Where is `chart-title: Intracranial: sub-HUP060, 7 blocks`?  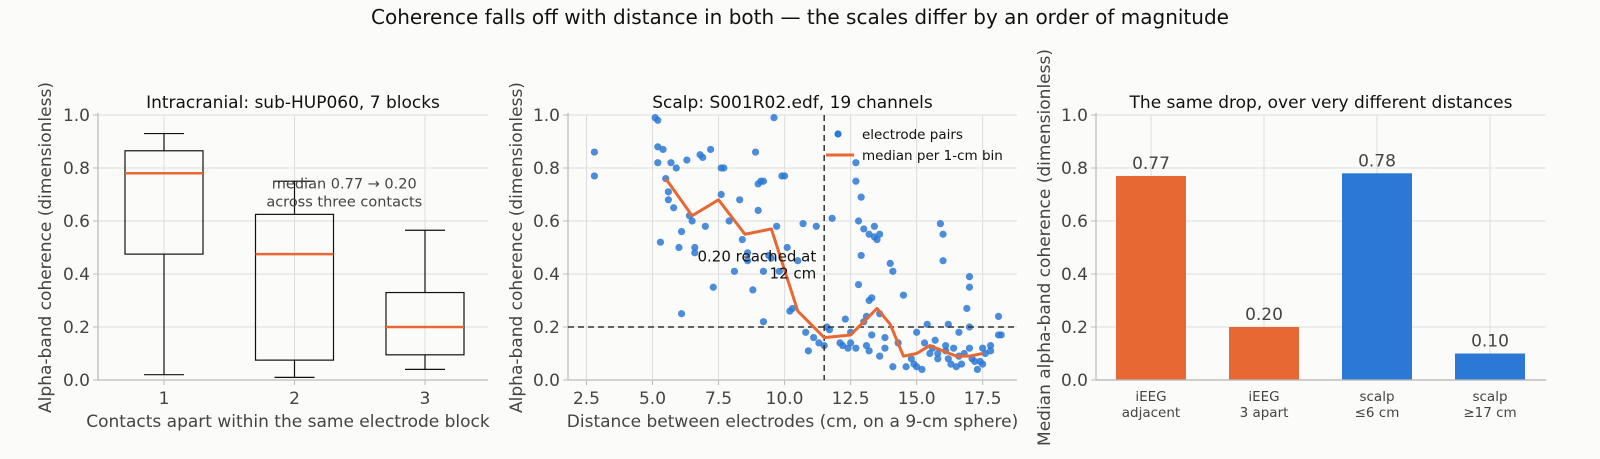
chart-title: Intracranial: sub-HUP060, 7 blocks is located at coordinates (293, 103).